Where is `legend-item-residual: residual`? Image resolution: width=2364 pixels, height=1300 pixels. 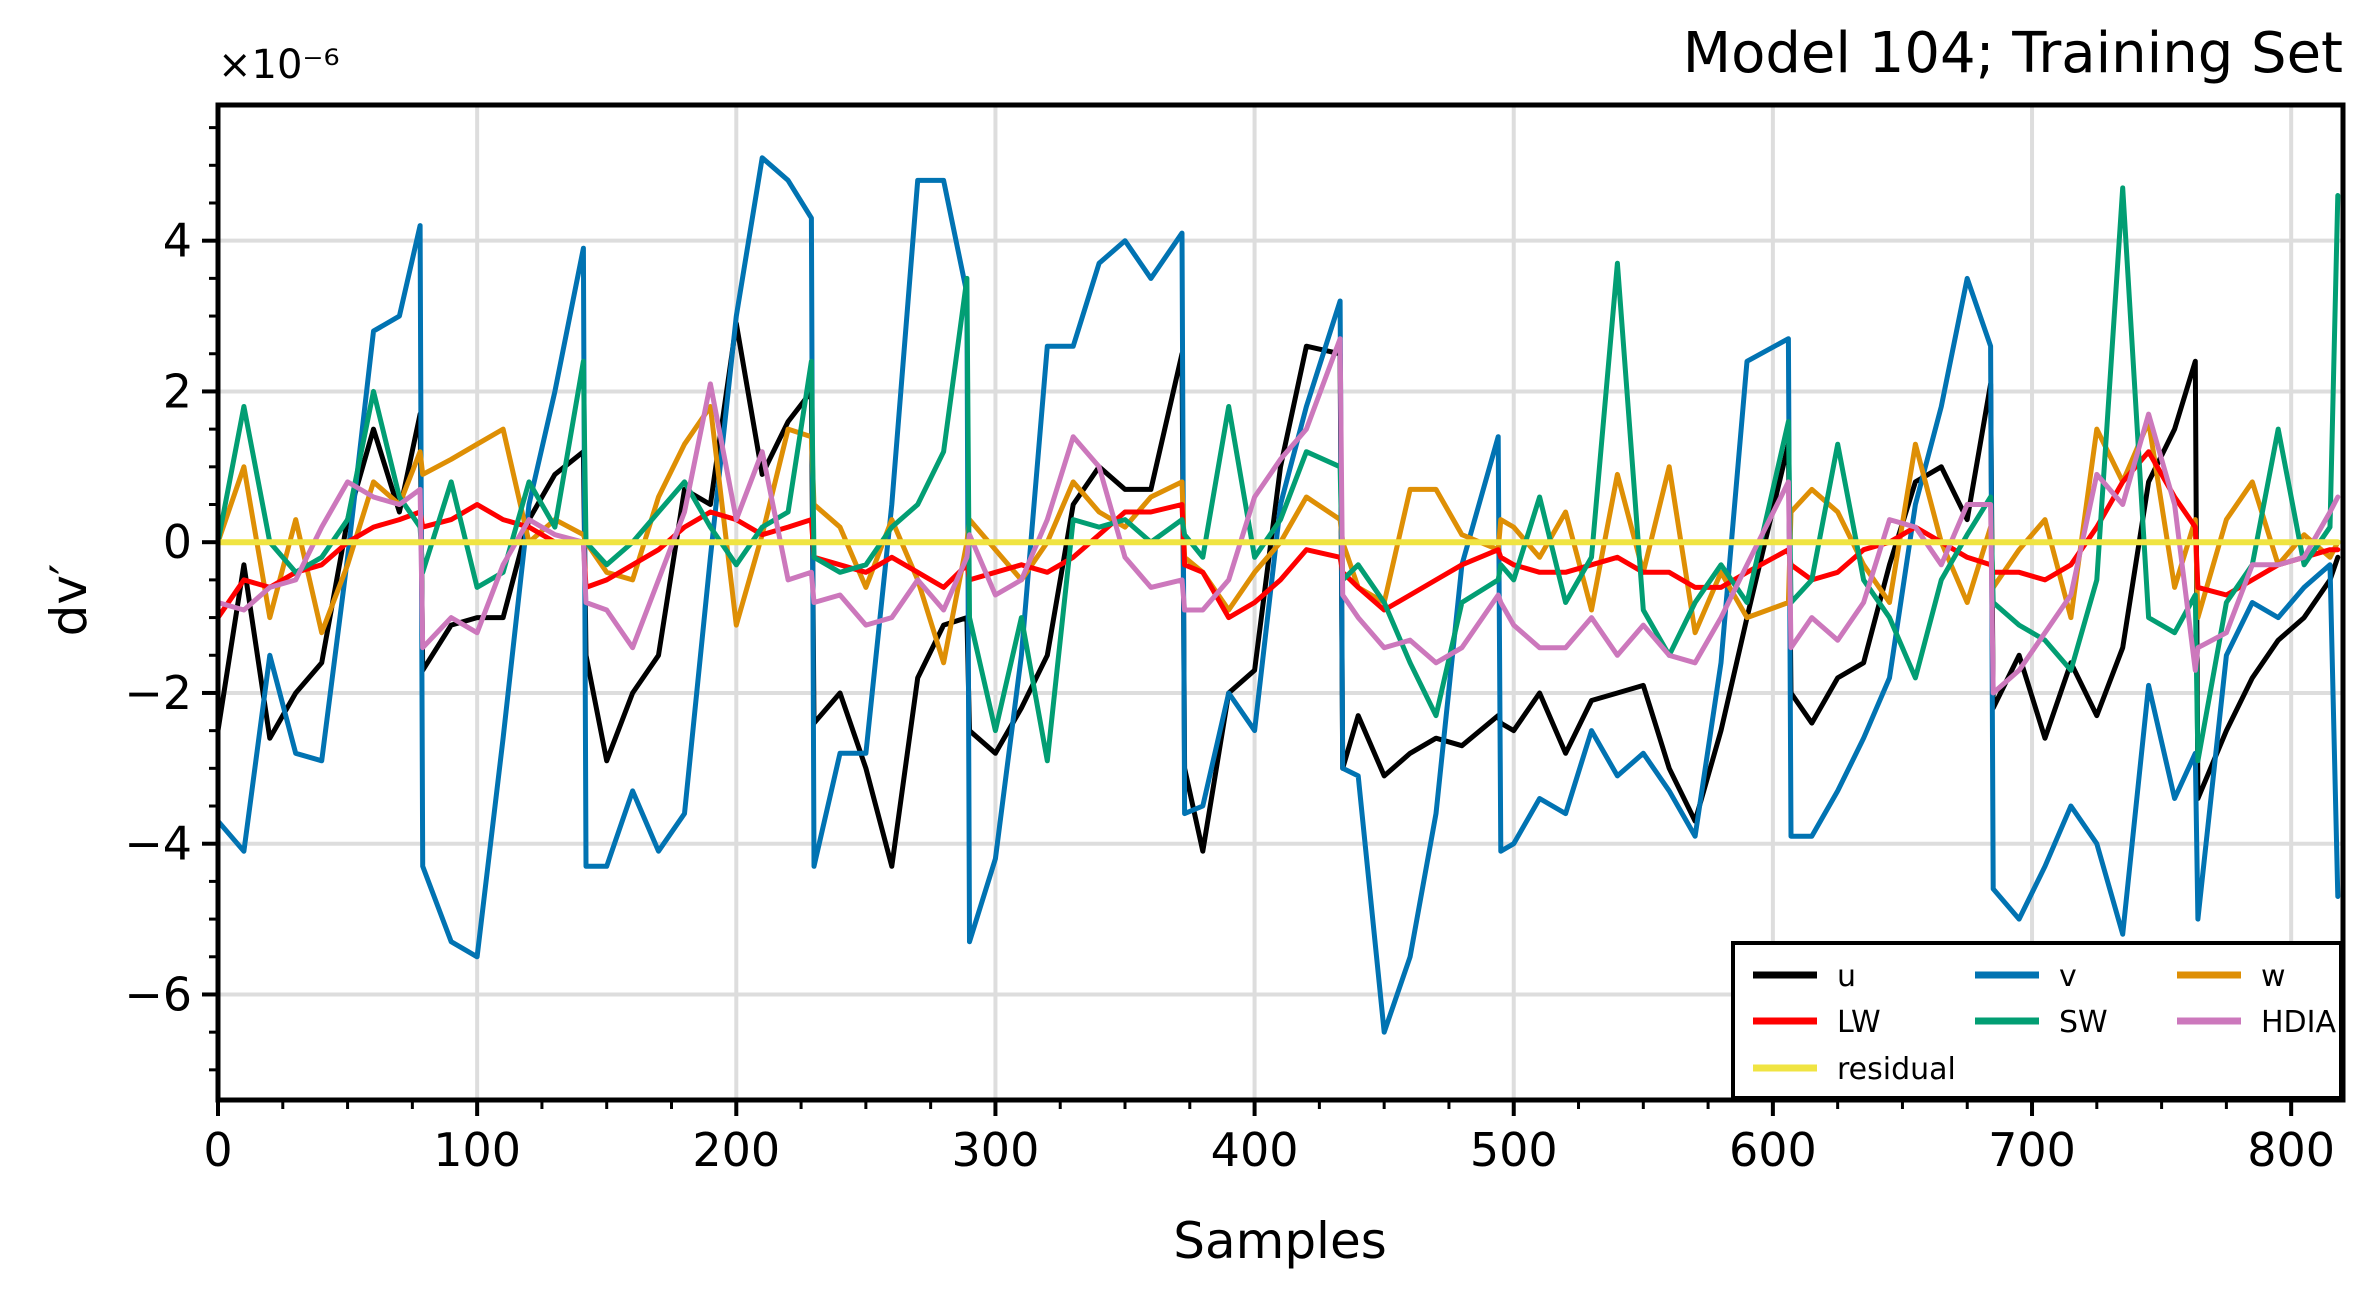
legend-item-residual: residual is located at coordinates (1854, 1069).